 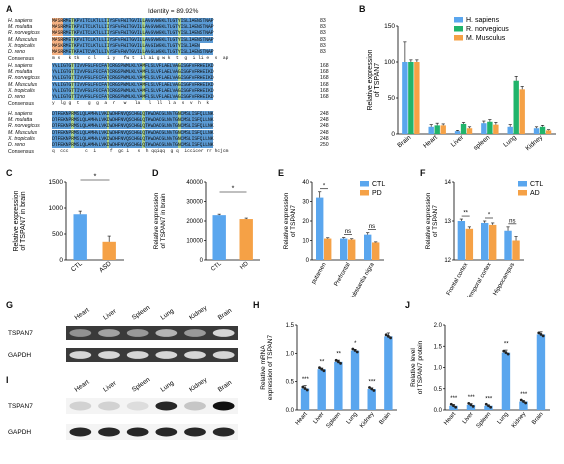 I want to click on lane-label: Brain, so click(x=225, y=386).